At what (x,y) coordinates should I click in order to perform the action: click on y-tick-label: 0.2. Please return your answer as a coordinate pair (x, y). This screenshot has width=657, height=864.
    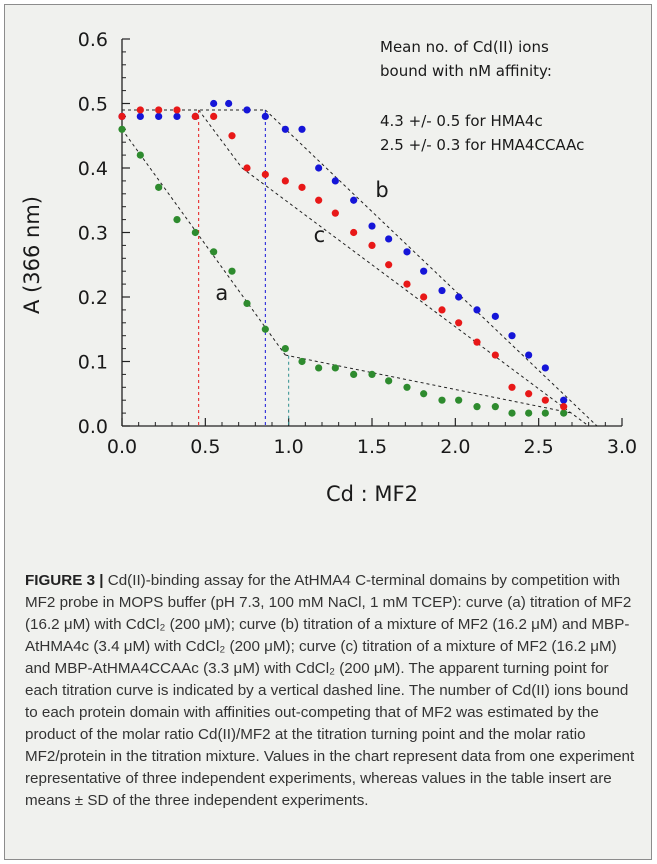
    Looking at the image, I should click on (93, 298).